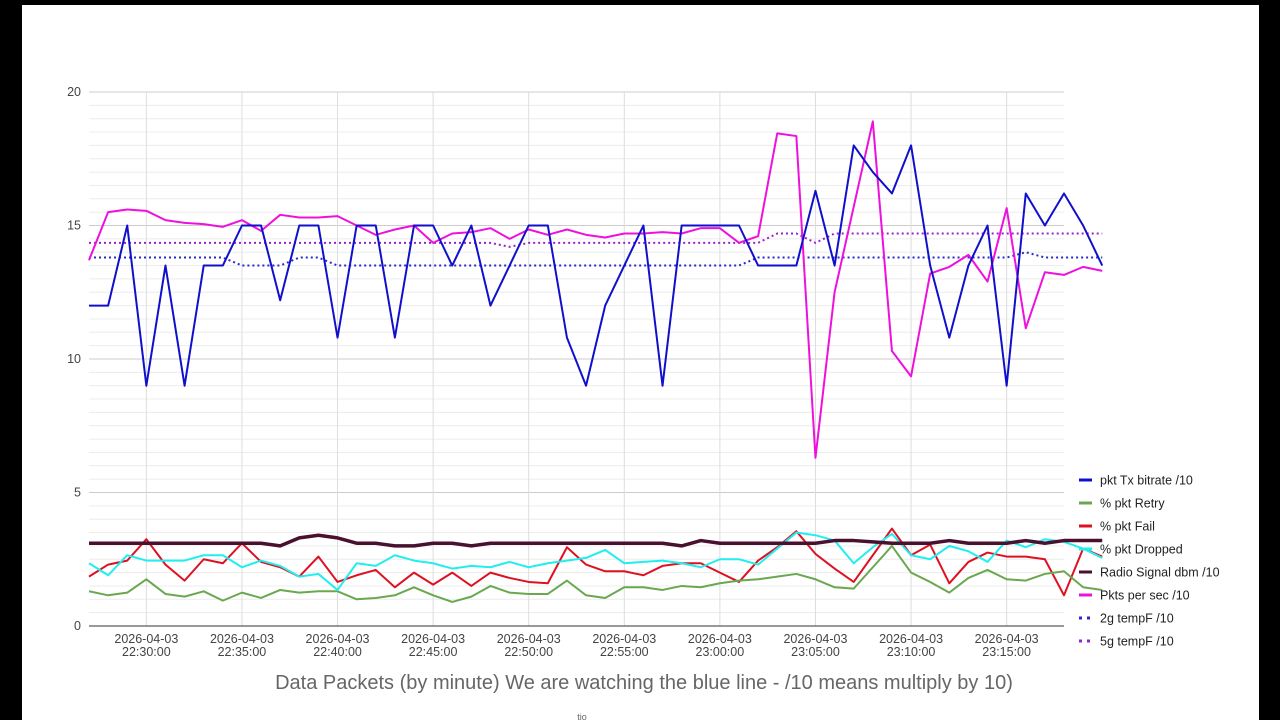  What do you see at coordinates (74, 226) in the screenshot?
I see `y-tick-label: 15` at bounding box center [74, 226].